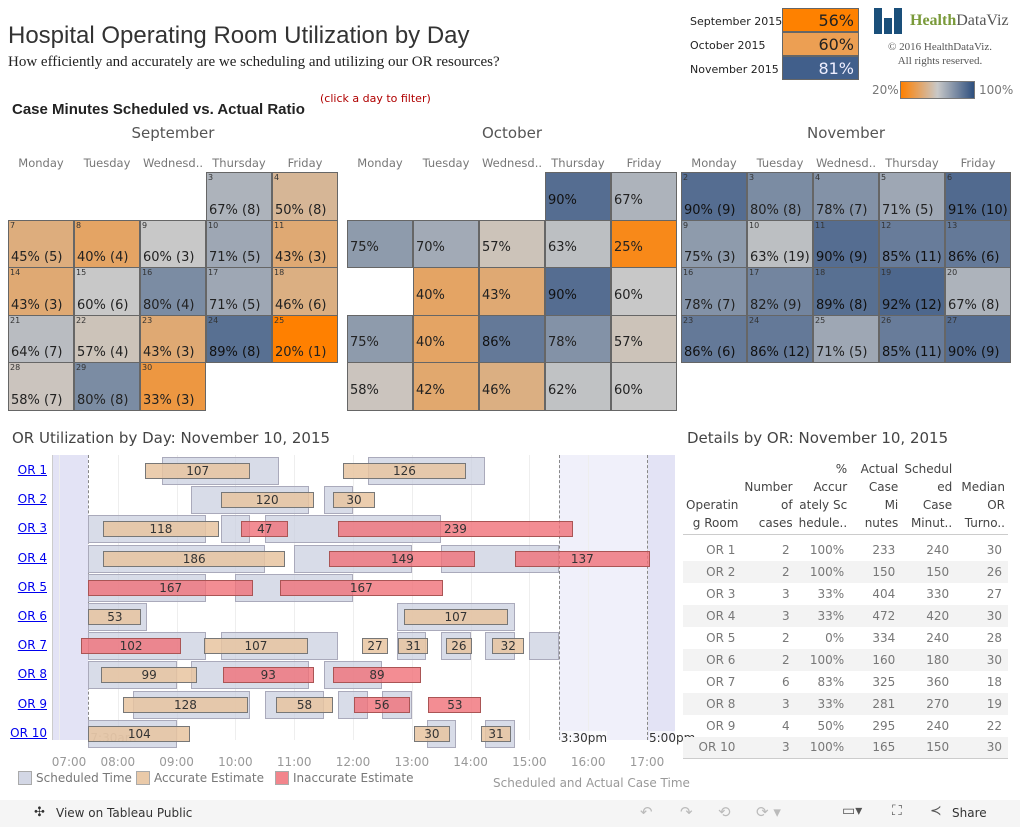  I want to click on calendar-day-cell: 4 78% (7), so click(846, 196).